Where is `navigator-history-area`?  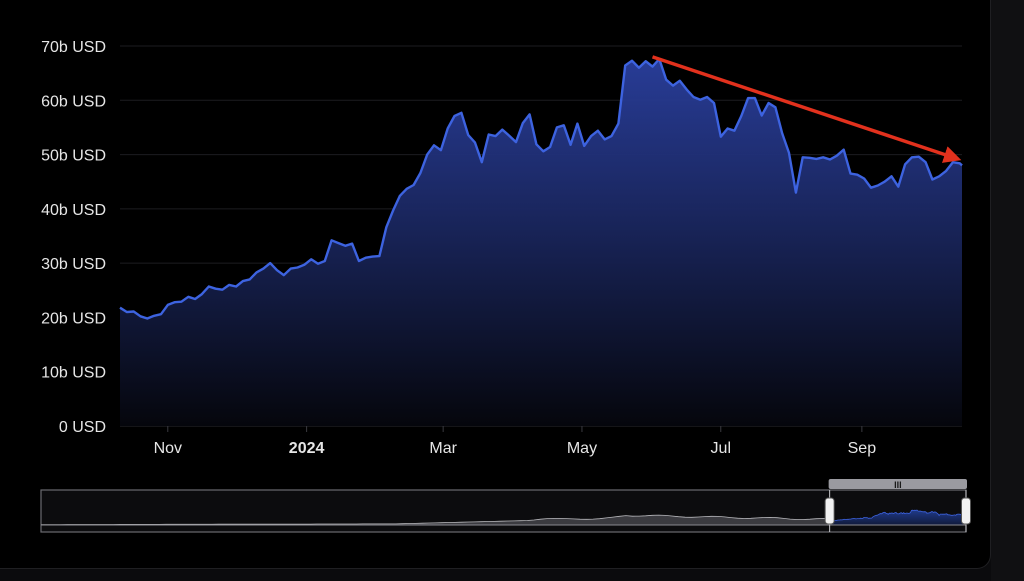
navigator-history-area is located at coordinates (435, 520).